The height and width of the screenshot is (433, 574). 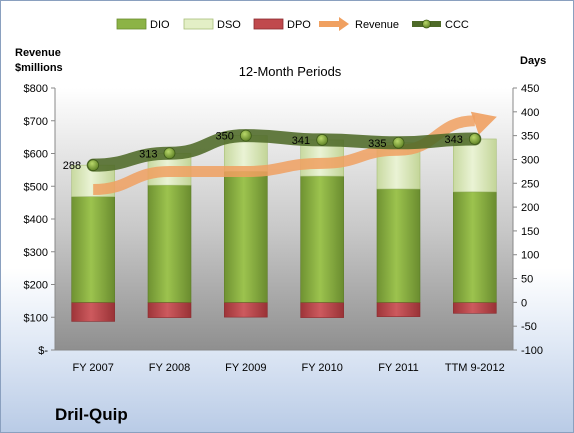 I want to click on legend-label: DPO, so click(x=299, y=25).